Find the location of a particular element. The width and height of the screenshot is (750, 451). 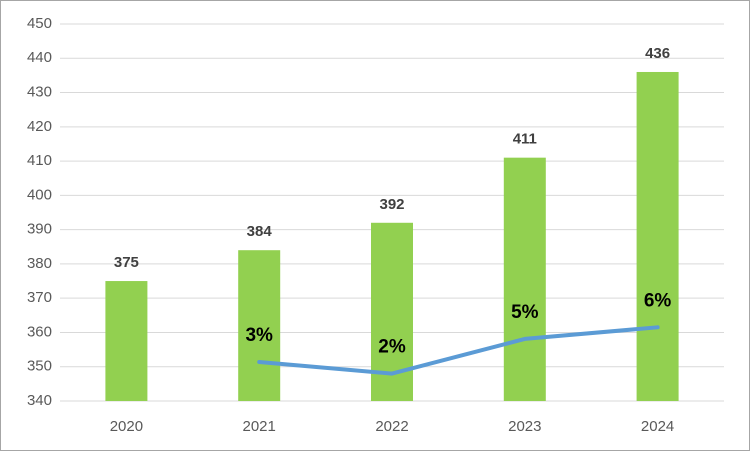

line-value-label: 2% is located at coordinates (392, 347).